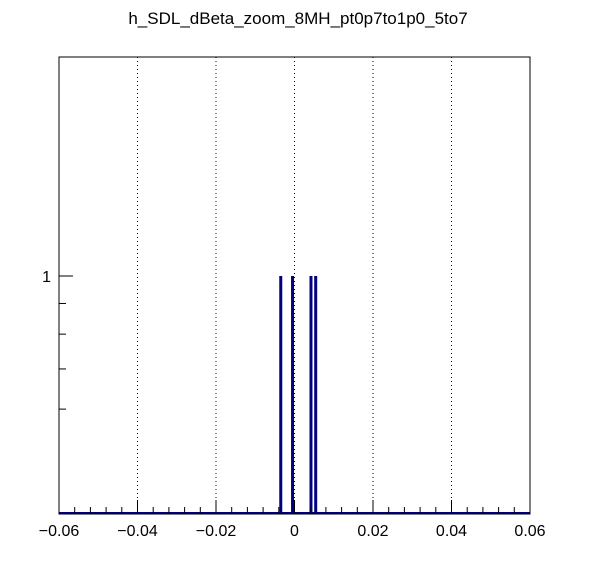  I want to click on x-tick-label: −0.02, so click(216, 531).